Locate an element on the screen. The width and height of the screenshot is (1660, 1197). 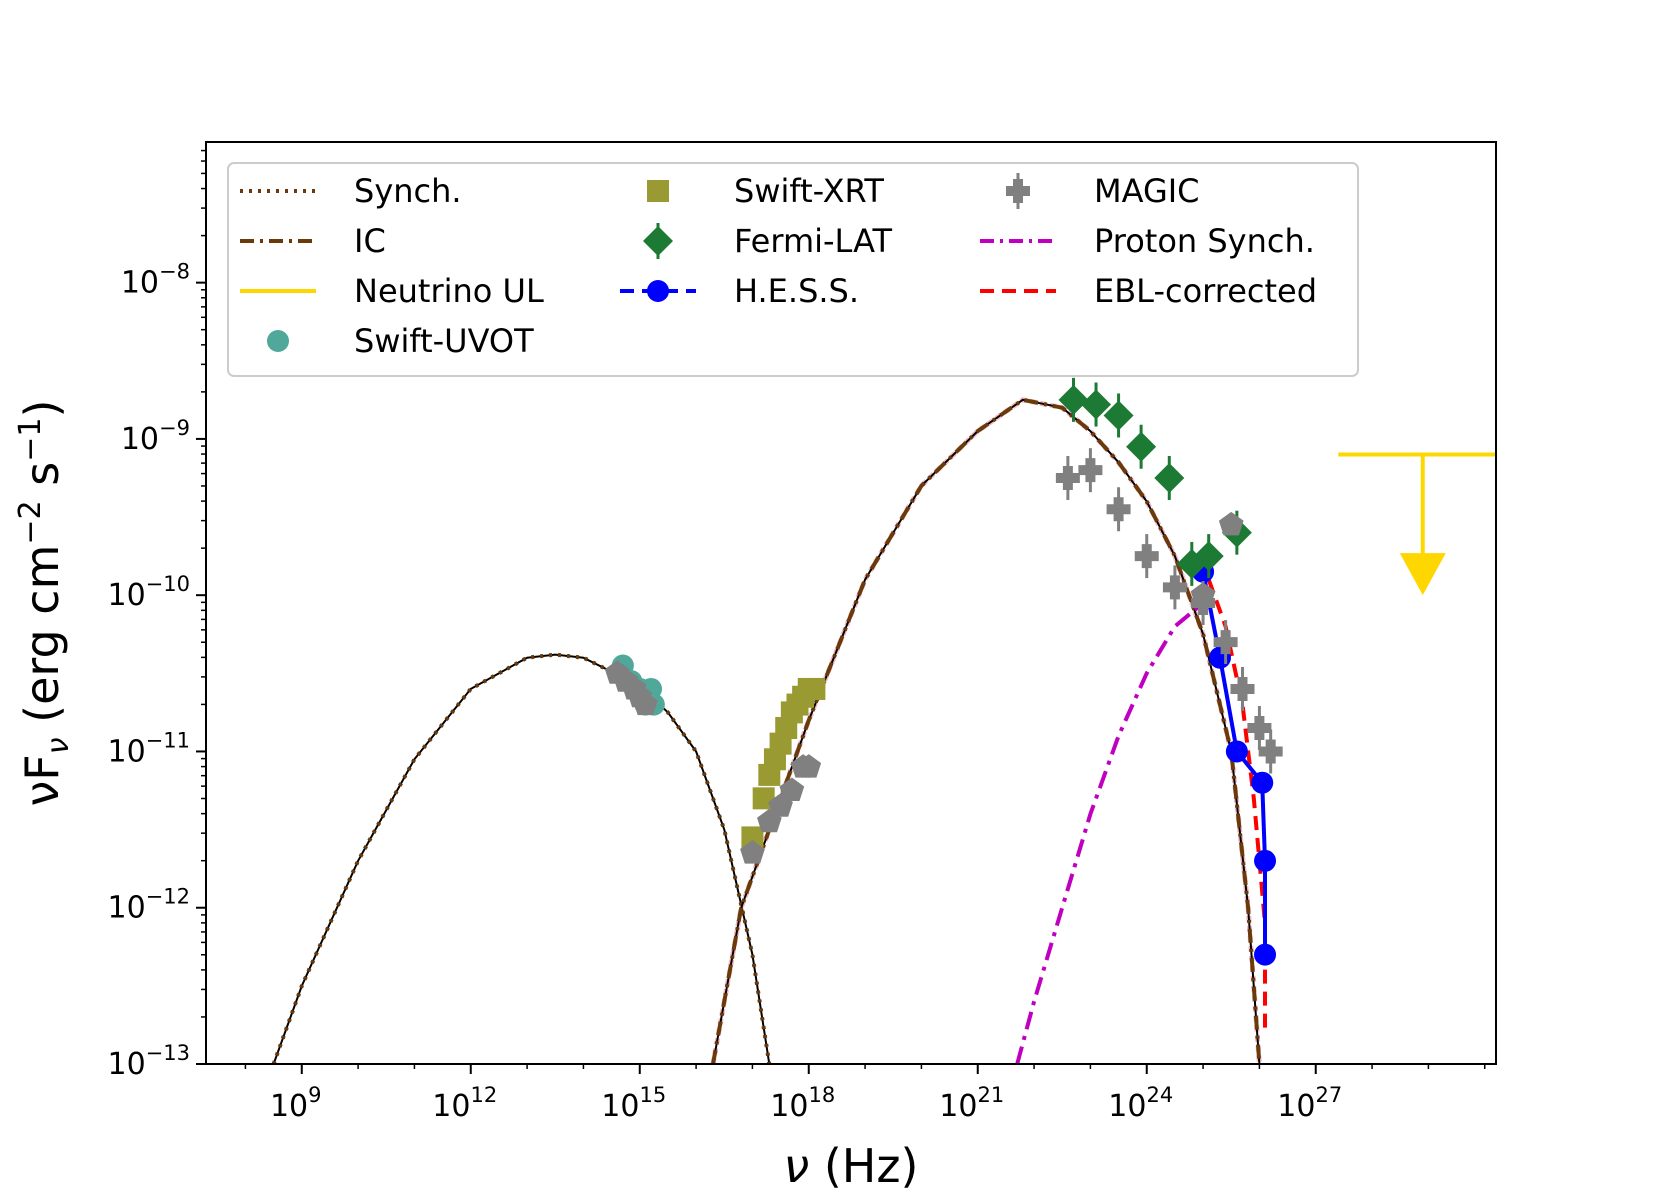
legend-label: IC is located at coordinates (370, 241).